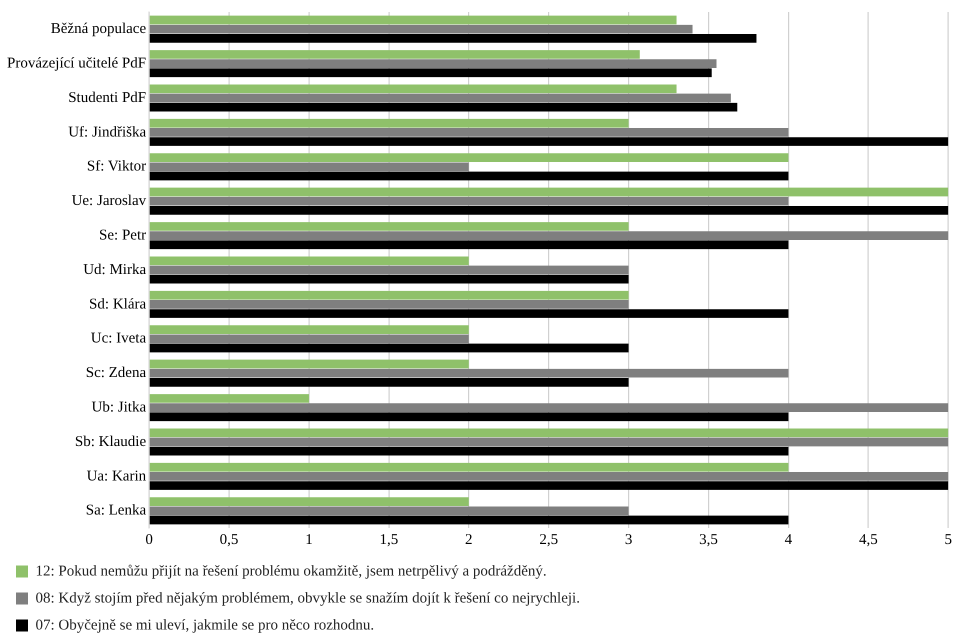 The width and height of the screenshot is (955, 643). I want to click on y-tick-label: Ud: Mirka, so click(114, 270).